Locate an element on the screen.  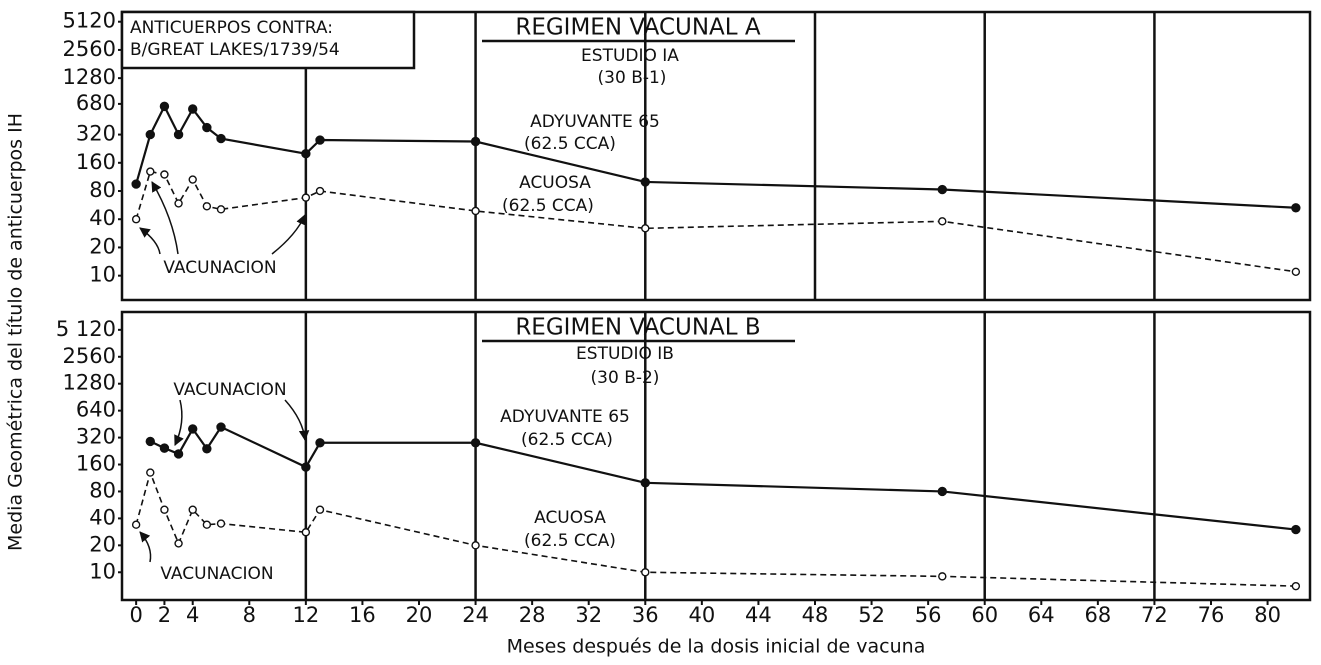
x-tick-label: 24 is located at coordinates (475, 615).